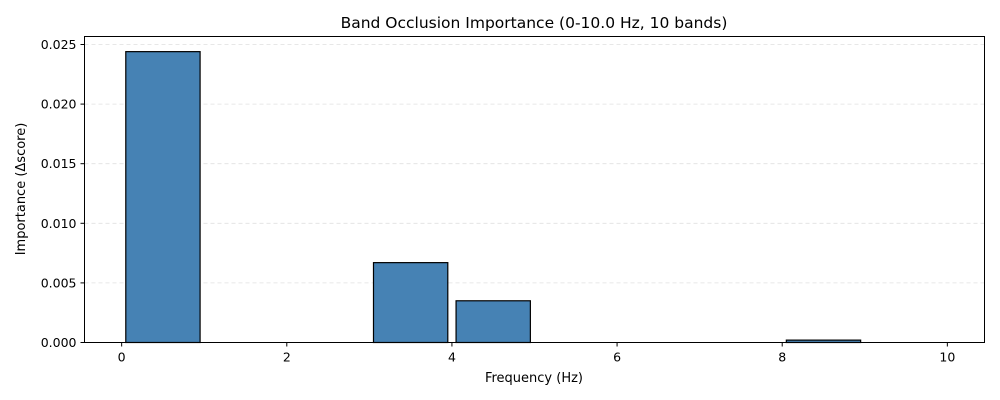  I want to click on y-tick-label: 0.025, so click(59, 44).